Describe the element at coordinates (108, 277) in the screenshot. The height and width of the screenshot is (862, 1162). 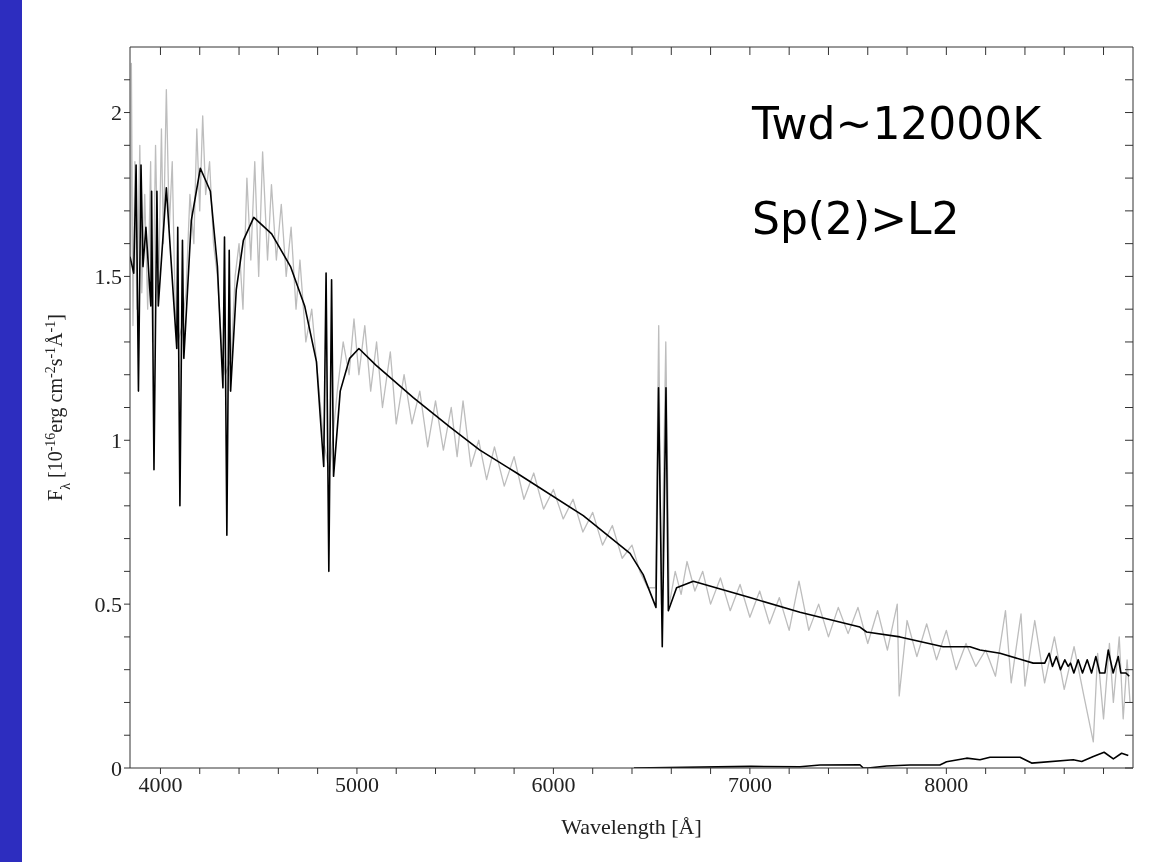
I see `y-tick-label: 1.5` at that location.